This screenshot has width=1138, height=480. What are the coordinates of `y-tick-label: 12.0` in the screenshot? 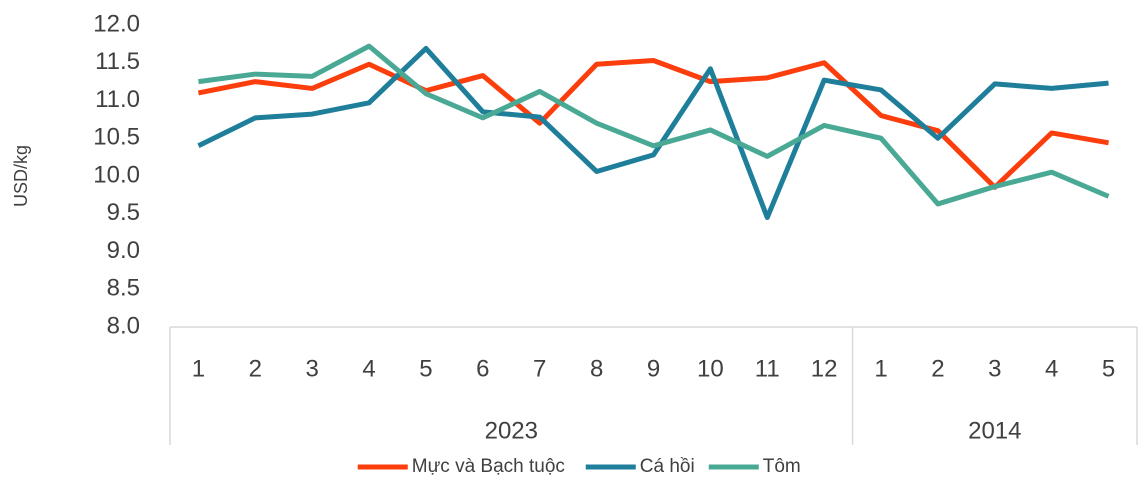 It's located at (116, 23).